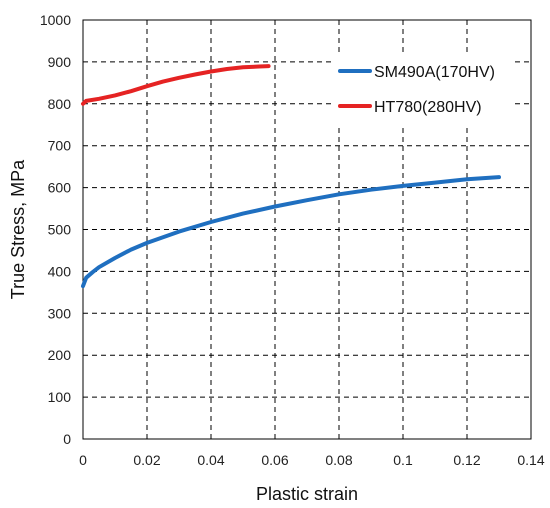 The image size is (550, 508). I want to click on legend-label-sm490a: SM490A(170HV), so click(434, 72).